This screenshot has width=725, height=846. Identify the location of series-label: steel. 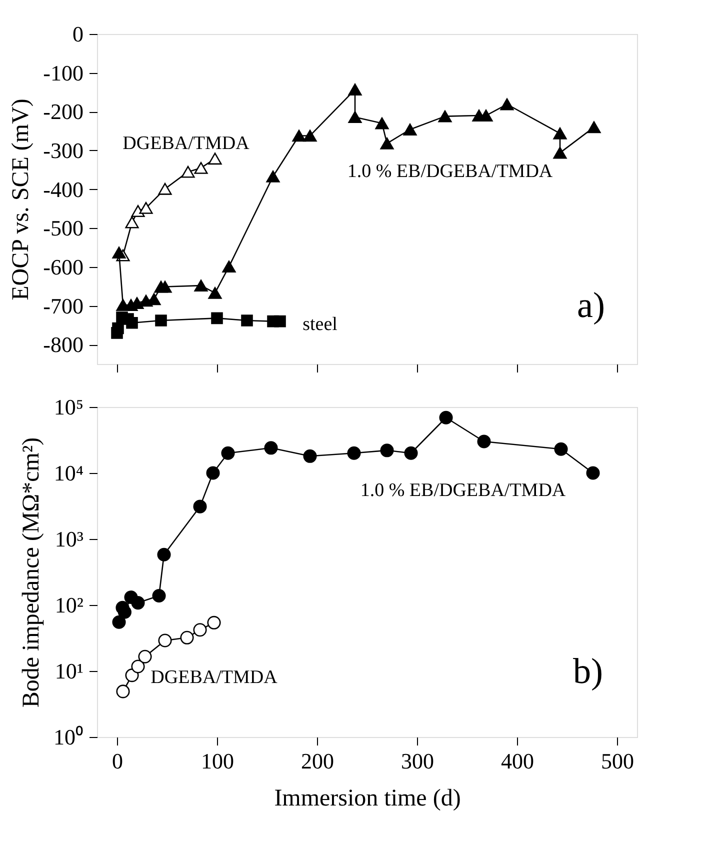
(320, 324).